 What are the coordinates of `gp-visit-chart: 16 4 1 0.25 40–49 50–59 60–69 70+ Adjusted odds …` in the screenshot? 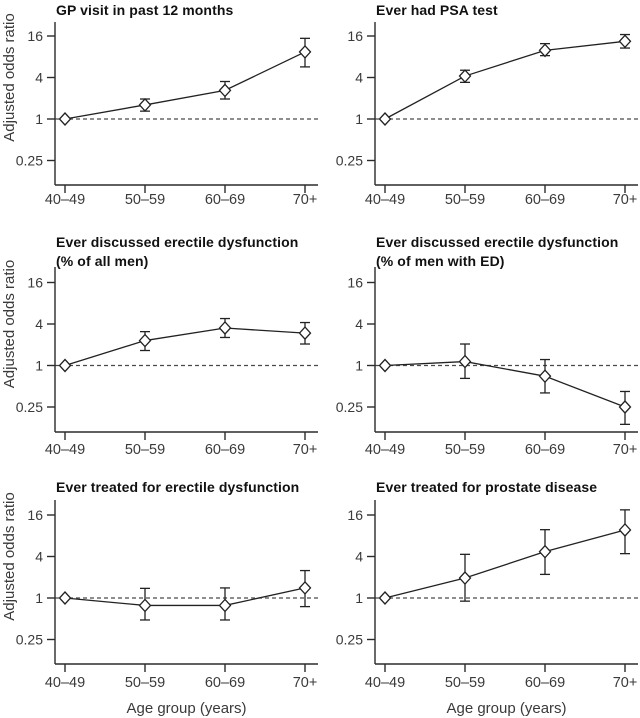 It's located at (159, 110).